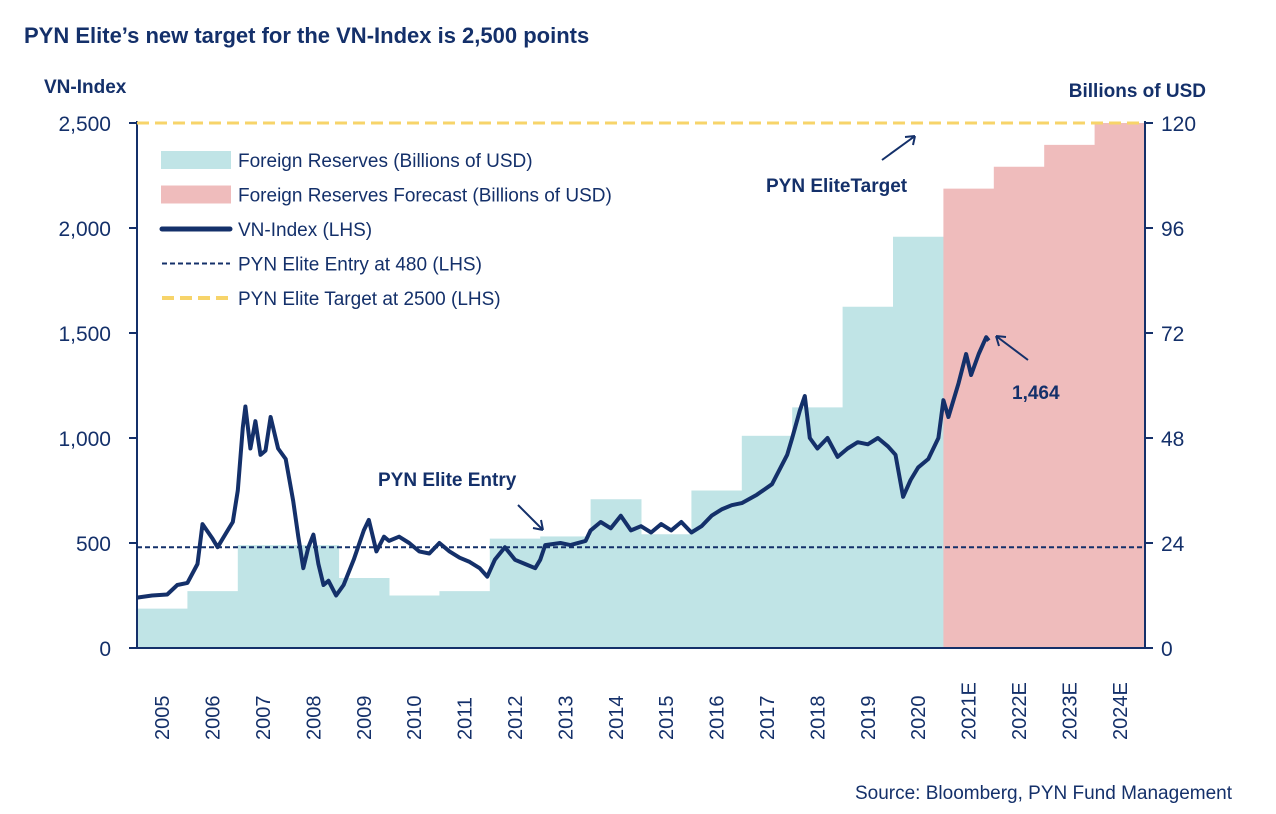 Image resolution: width=1276 pixels, height=814 pixels. I want to click on x-tick-label: 2017, so click(768, 718).